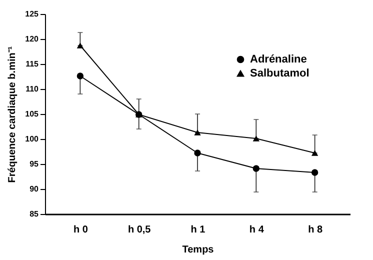 Image resolution: width=373 pixels, height=260 pixels. Describe the element at coordinates (33, 89) in the screenshot. I see `y-tick-label: 110` at that location.